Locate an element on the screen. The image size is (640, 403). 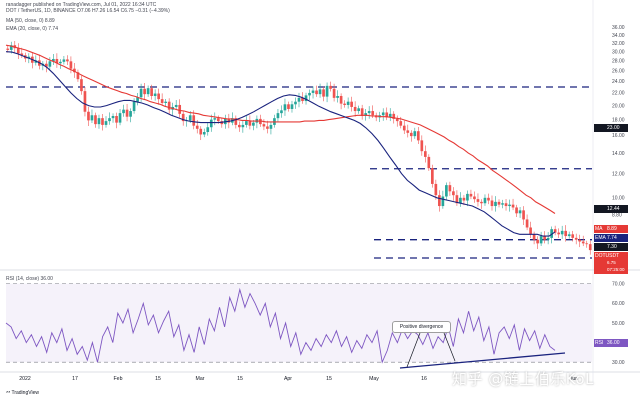
divergence-pointer-left is located at coordinates (413, 350).